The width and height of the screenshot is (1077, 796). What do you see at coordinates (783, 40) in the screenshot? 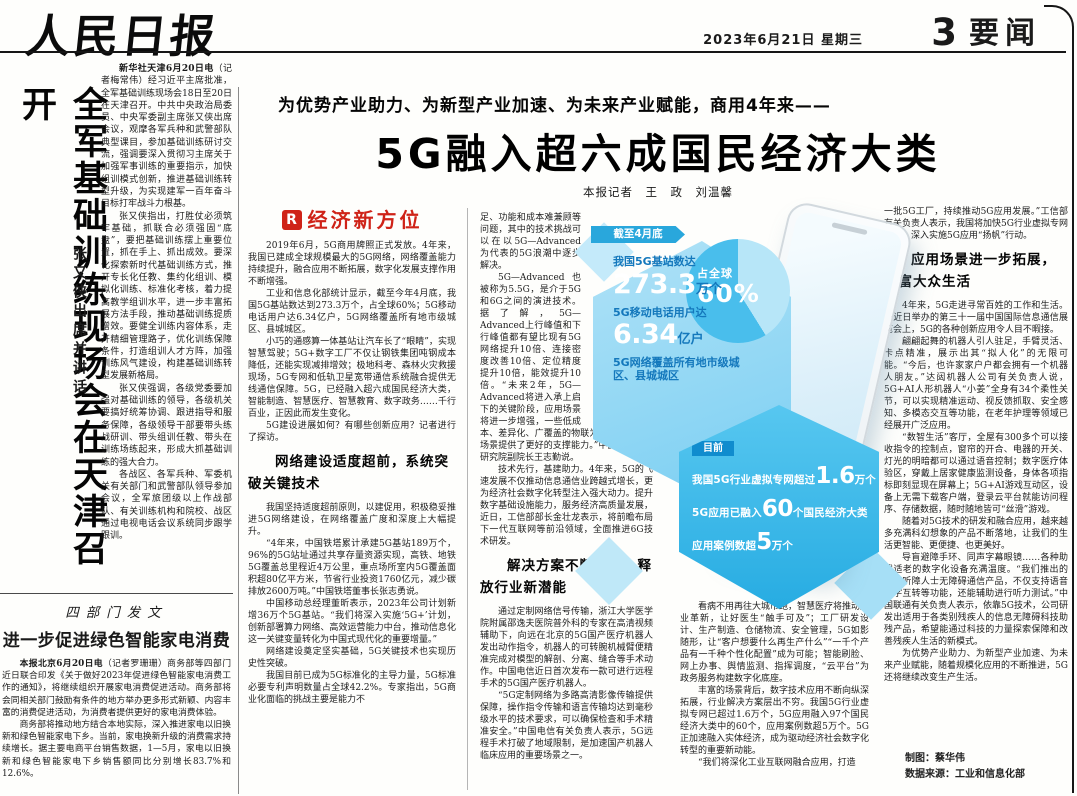
I see `issue-date: 2023年6月21日 星期三` at bounding box center [783, 40].